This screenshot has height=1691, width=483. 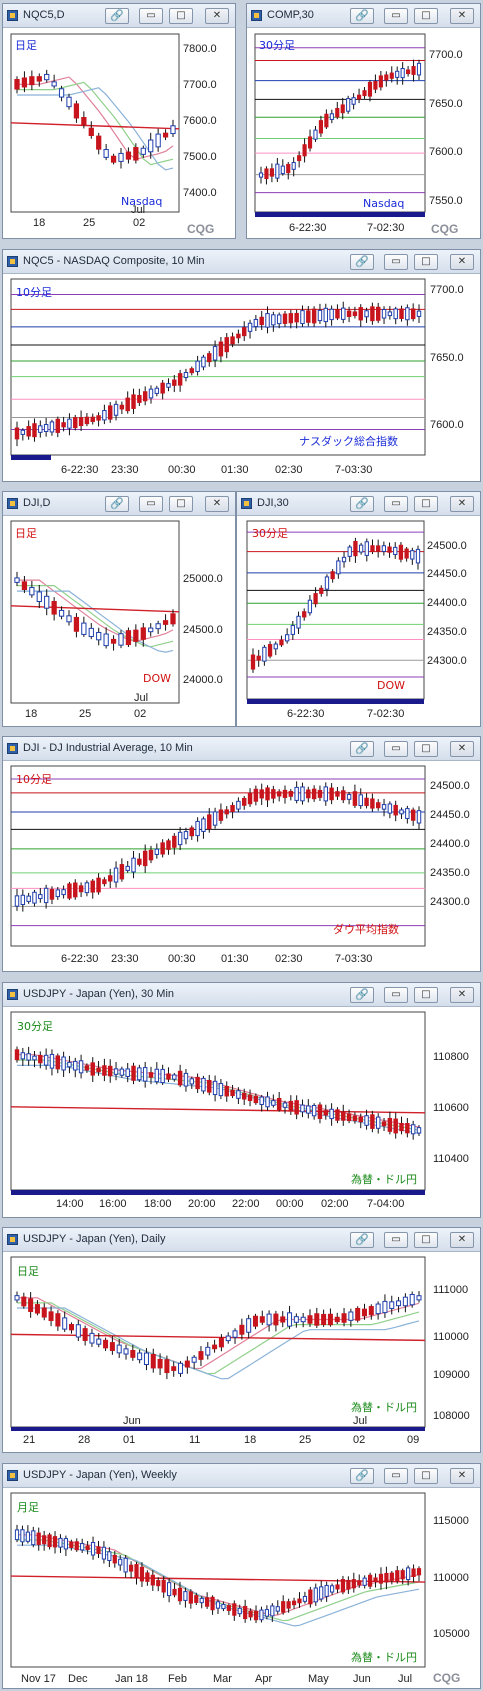 I want to click on window-titlebar: DJI,30 🔗 ▭ □ ✕, so click(x=358, y=504).